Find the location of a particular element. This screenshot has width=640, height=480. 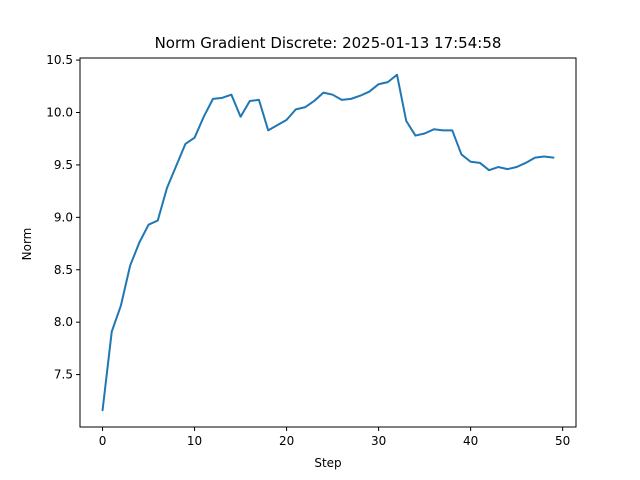

y-axis-label: Norm is located at coordinates (27, 244).